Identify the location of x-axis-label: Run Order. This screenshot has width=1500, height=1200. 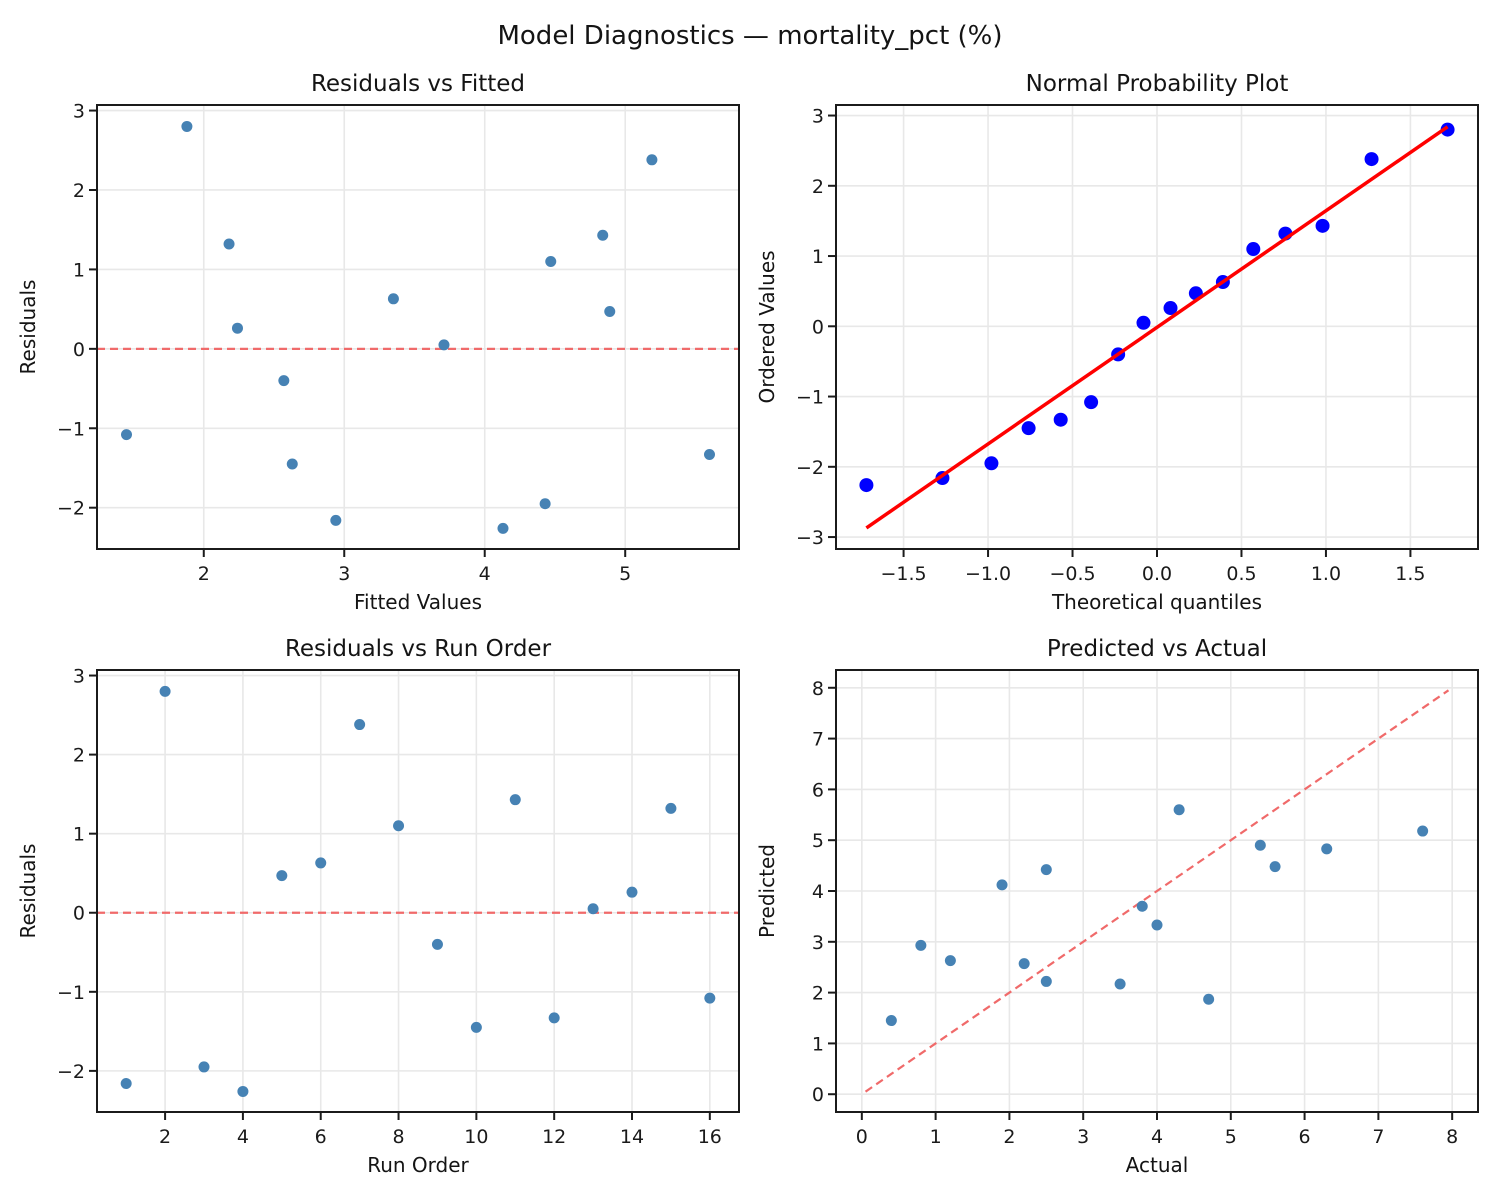
(418, 1165).